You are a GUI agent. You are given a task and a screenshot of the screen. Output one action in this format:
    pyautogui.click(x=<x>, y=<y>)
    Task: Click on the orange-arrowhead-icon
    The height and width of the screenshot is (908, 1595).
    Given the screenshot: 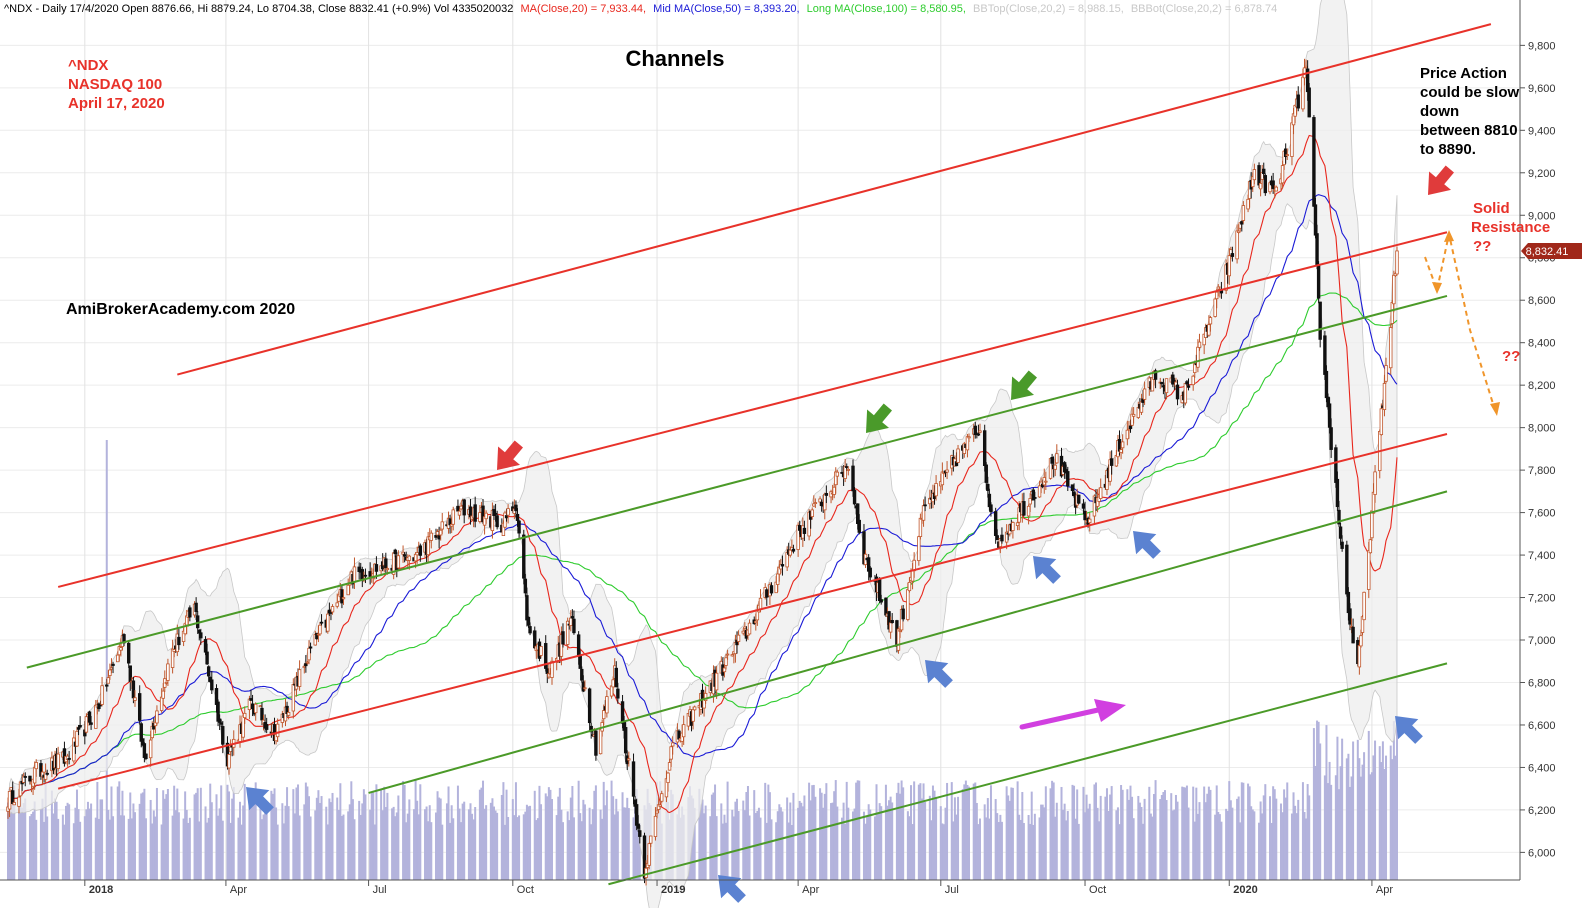 What is the action you would take?
    pyautogui.click(x=1495, y=409)
    